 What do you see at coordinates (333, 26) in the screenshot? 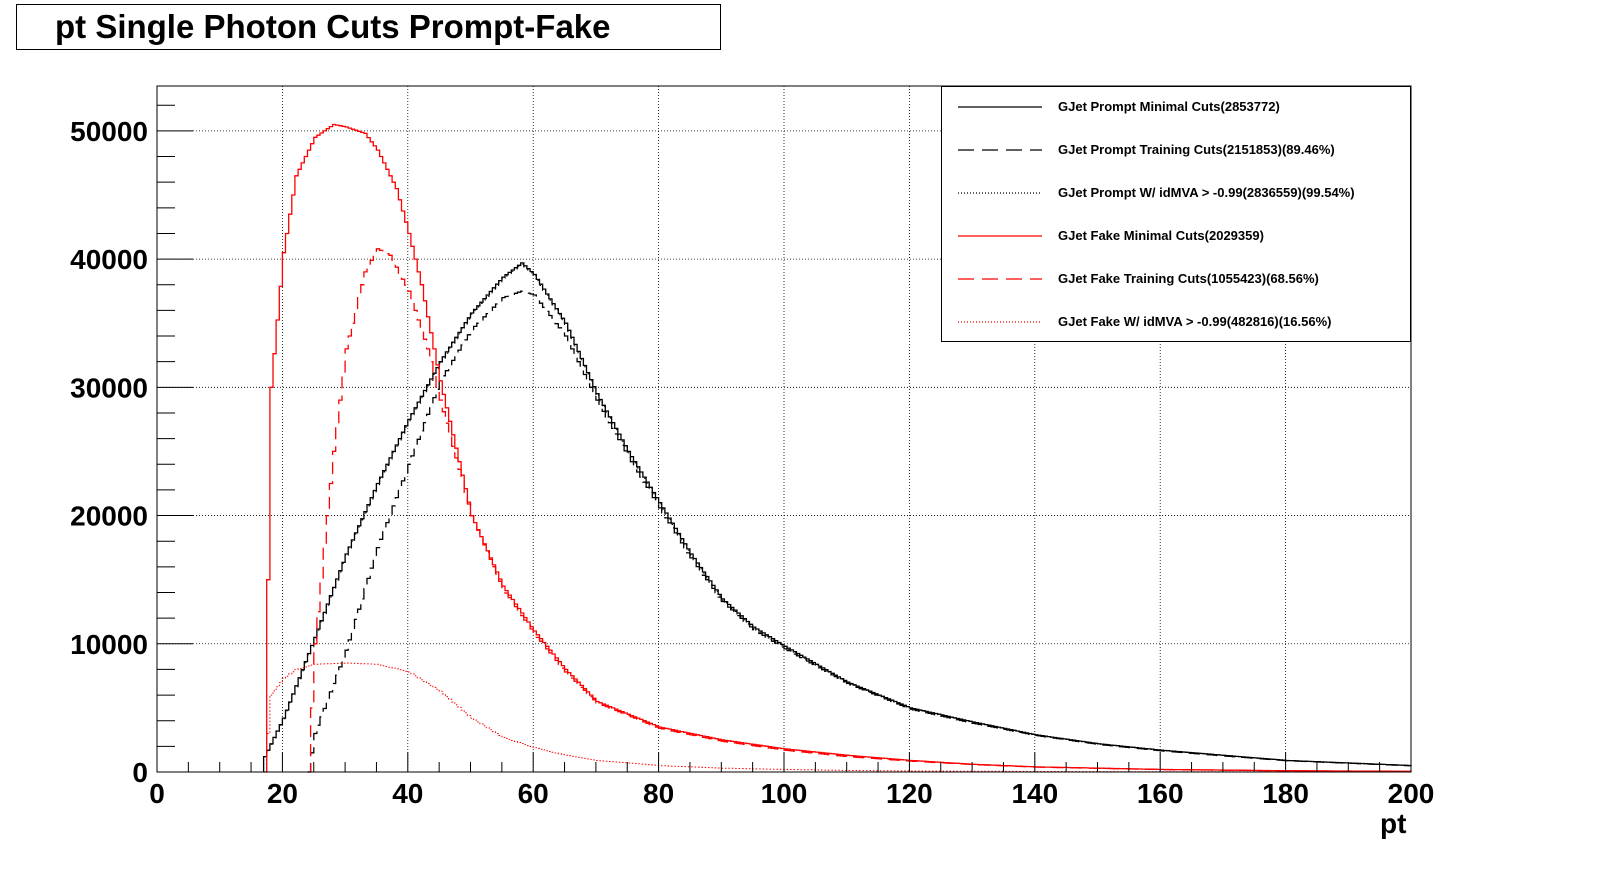
I see `chart-title: pt Single Photon Cuts Prompt-Fake` at bounding box center [333, 26].